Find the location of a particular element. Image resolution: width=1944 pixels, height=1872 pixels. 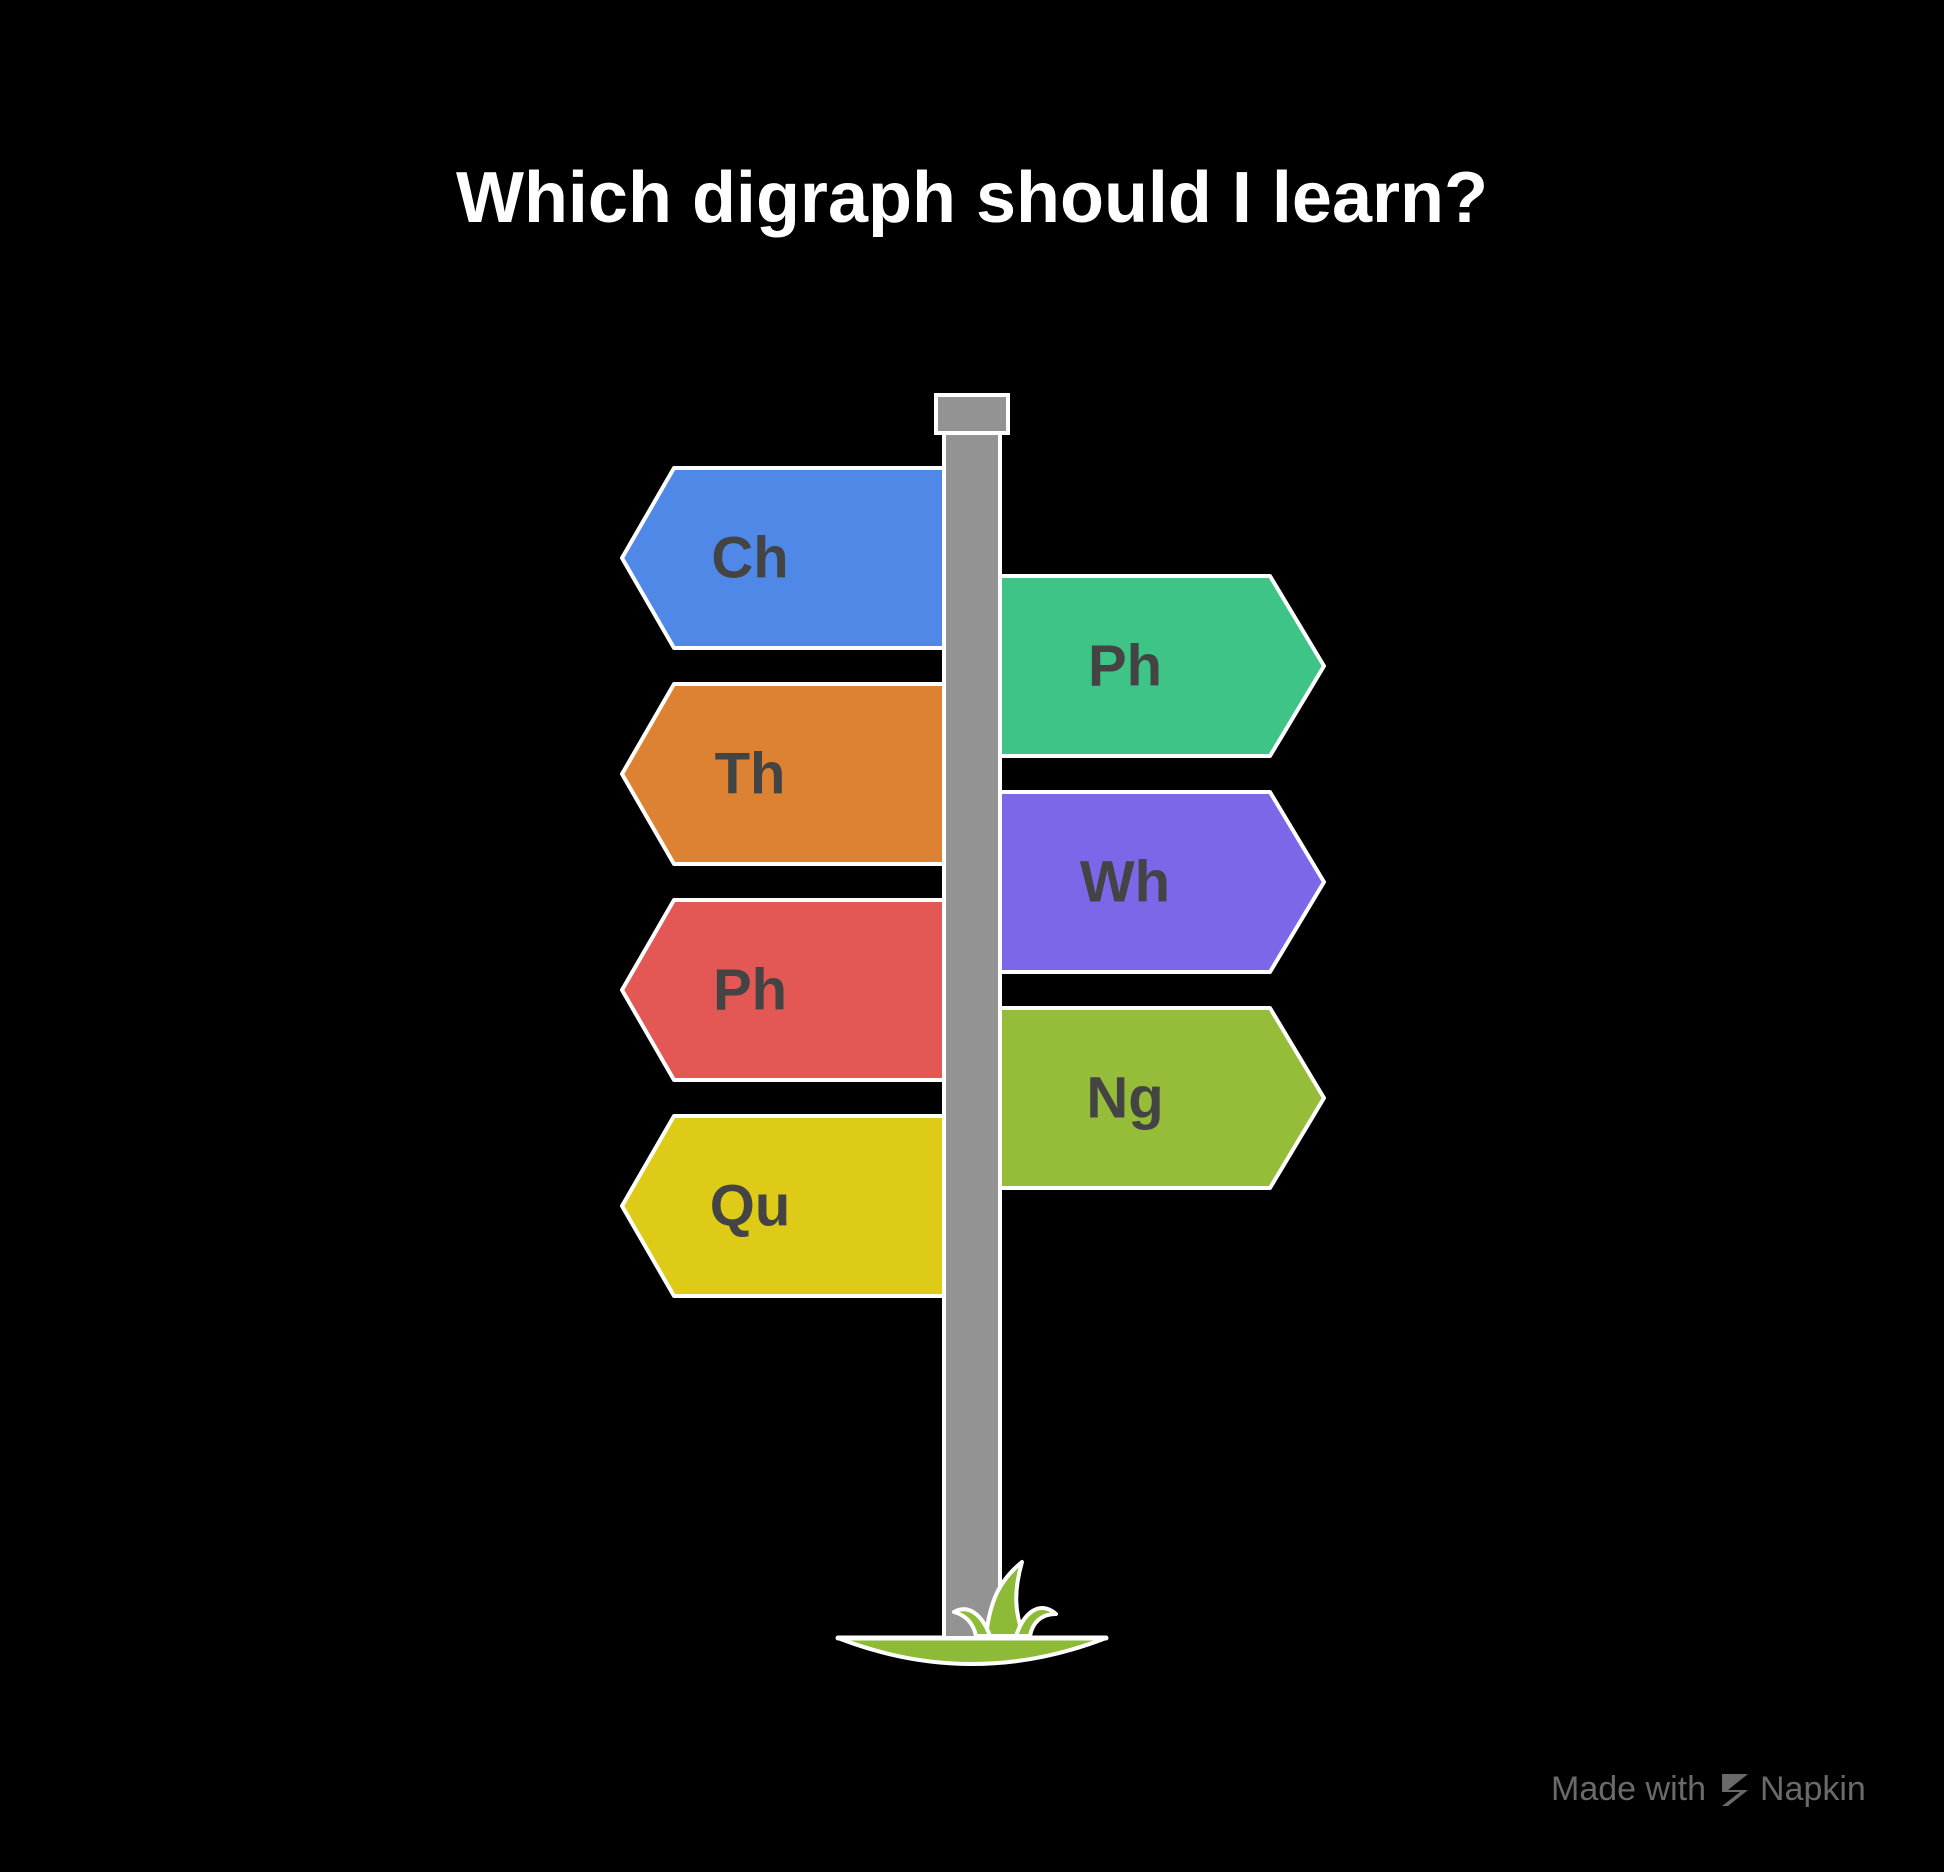

grass-tuft is located at coordinates (1005, 1599).